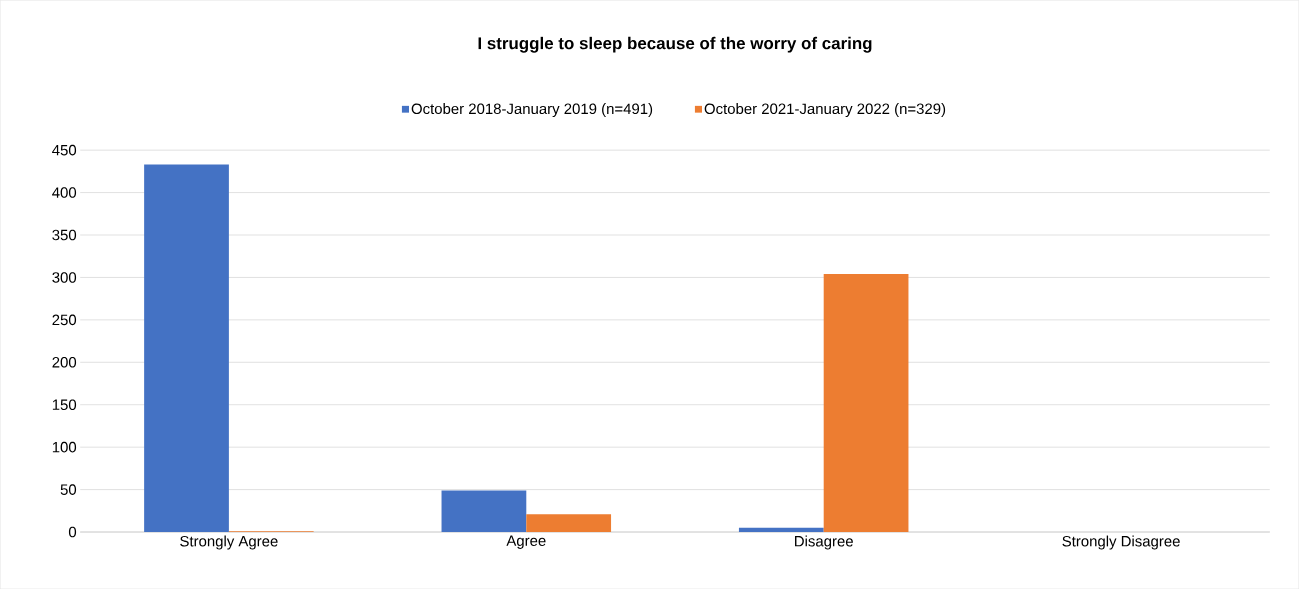 Image resolution: width=1299 pixels, height=589 pixels. What do you see at coordinates (64, 192) in the screenshot?
I see `y-tick-label: 400` at bounding box center [64, 192].